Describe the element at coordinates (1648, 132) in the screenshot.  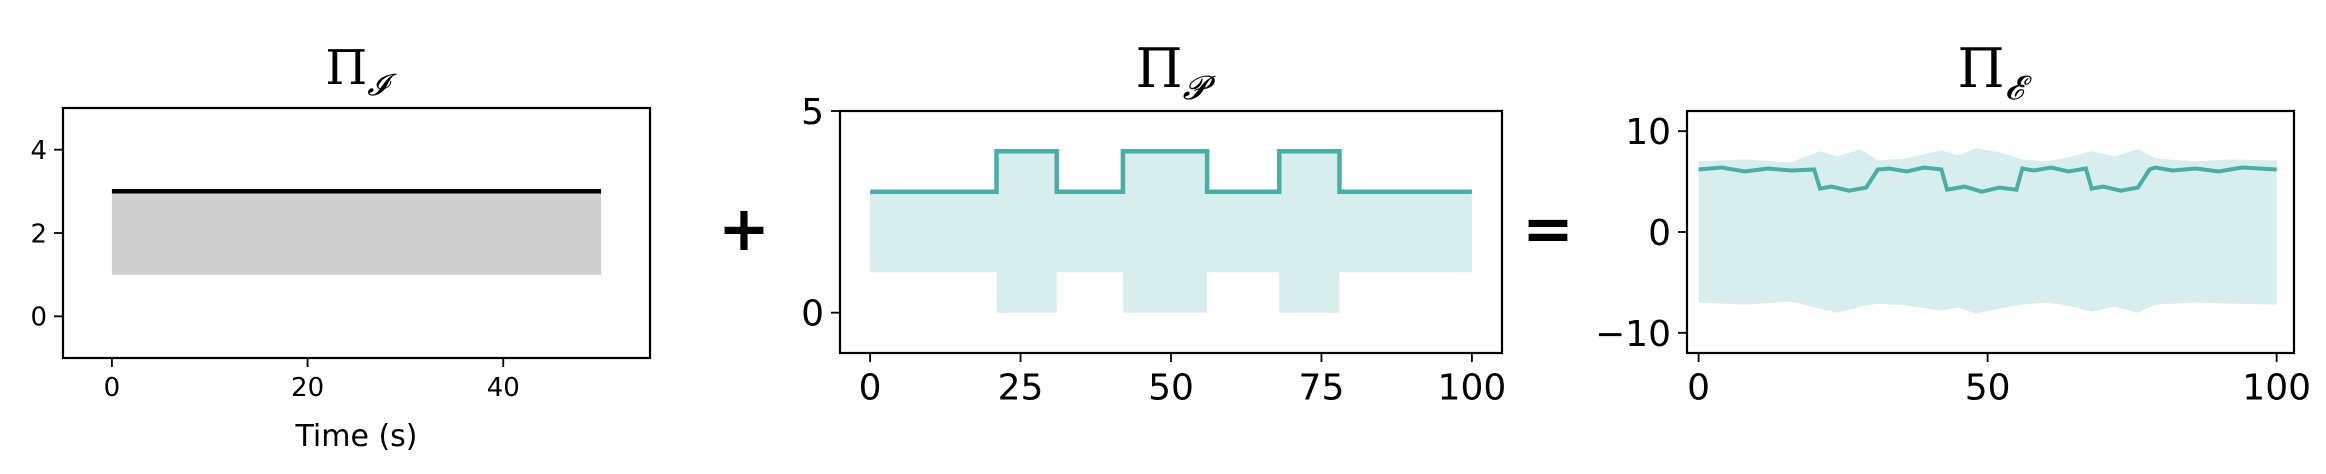
I see `y-tick-label: 10` at that location.